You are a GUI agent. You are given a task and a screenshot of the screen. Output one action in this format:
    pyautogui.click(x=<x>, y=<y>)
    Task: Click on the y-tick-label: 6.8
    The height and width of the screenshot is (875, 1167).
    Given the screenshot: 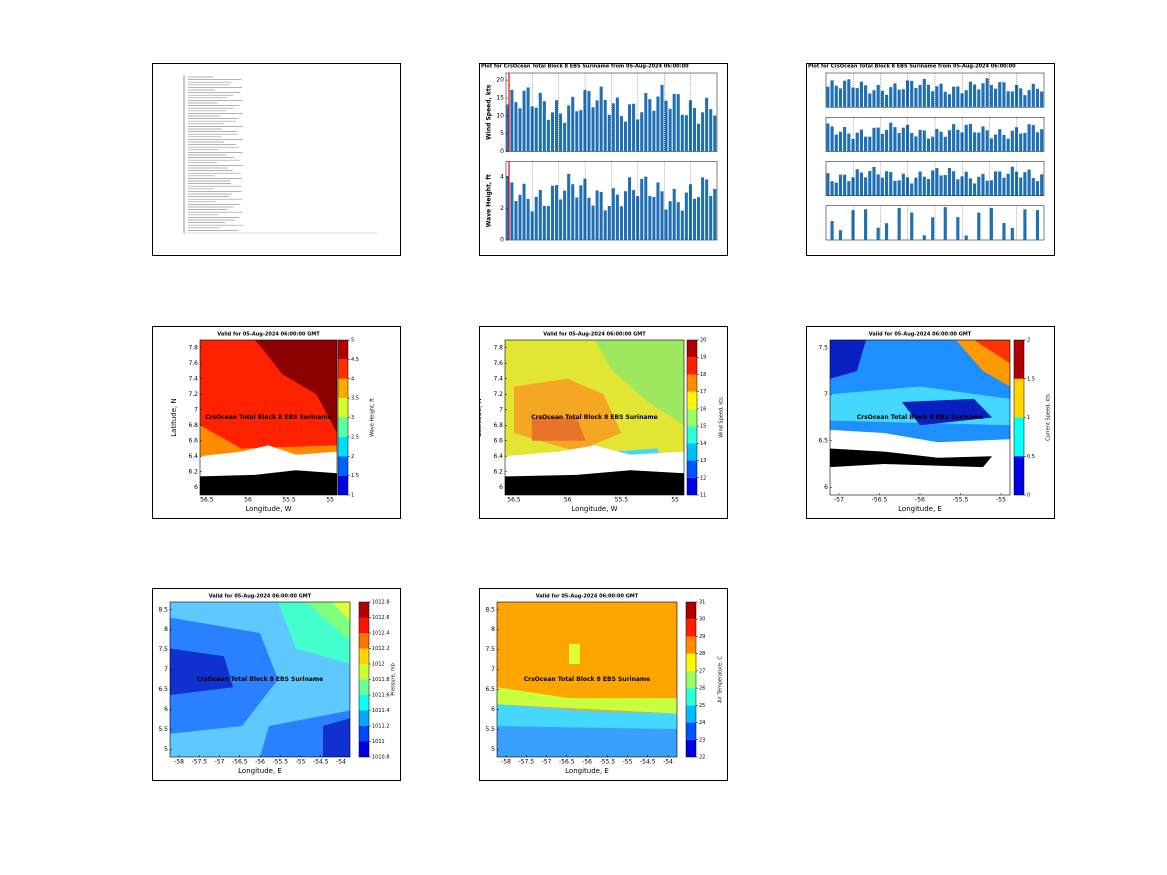 What is the action you would take?
    pyautogui.click(x=193, y=425)
    